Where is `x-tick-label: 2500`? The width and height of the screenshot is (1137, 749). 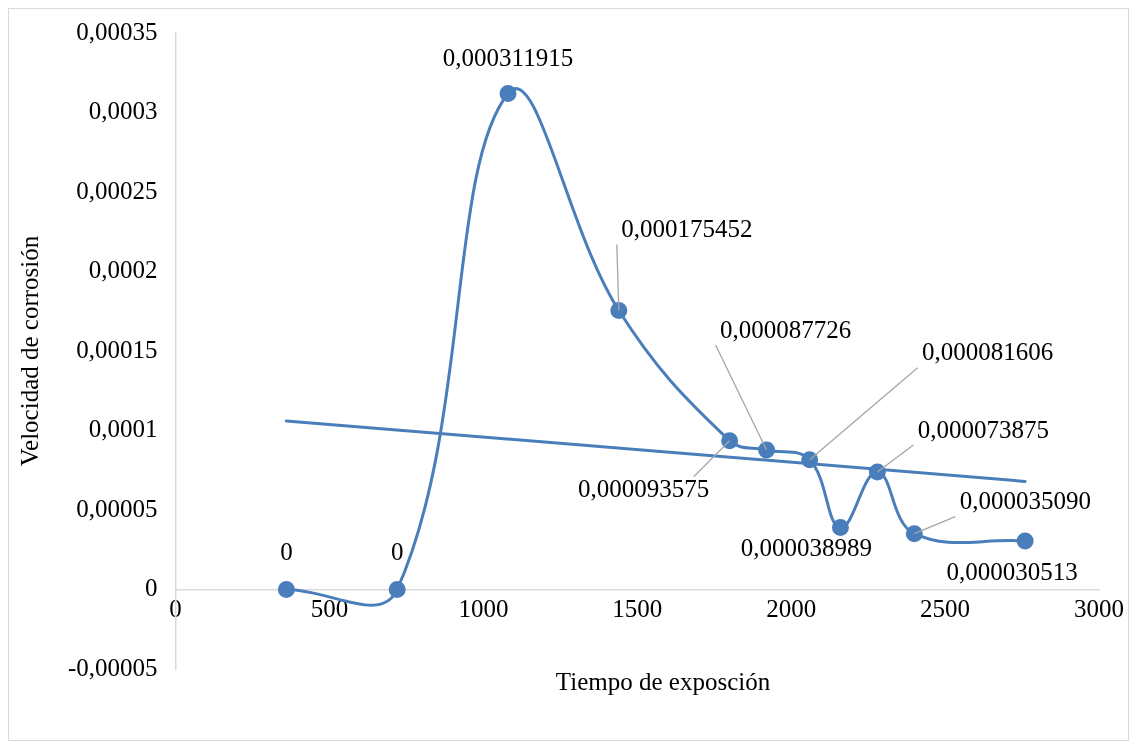
x-tick-label: 2500 is located at coordinates (945, 609).